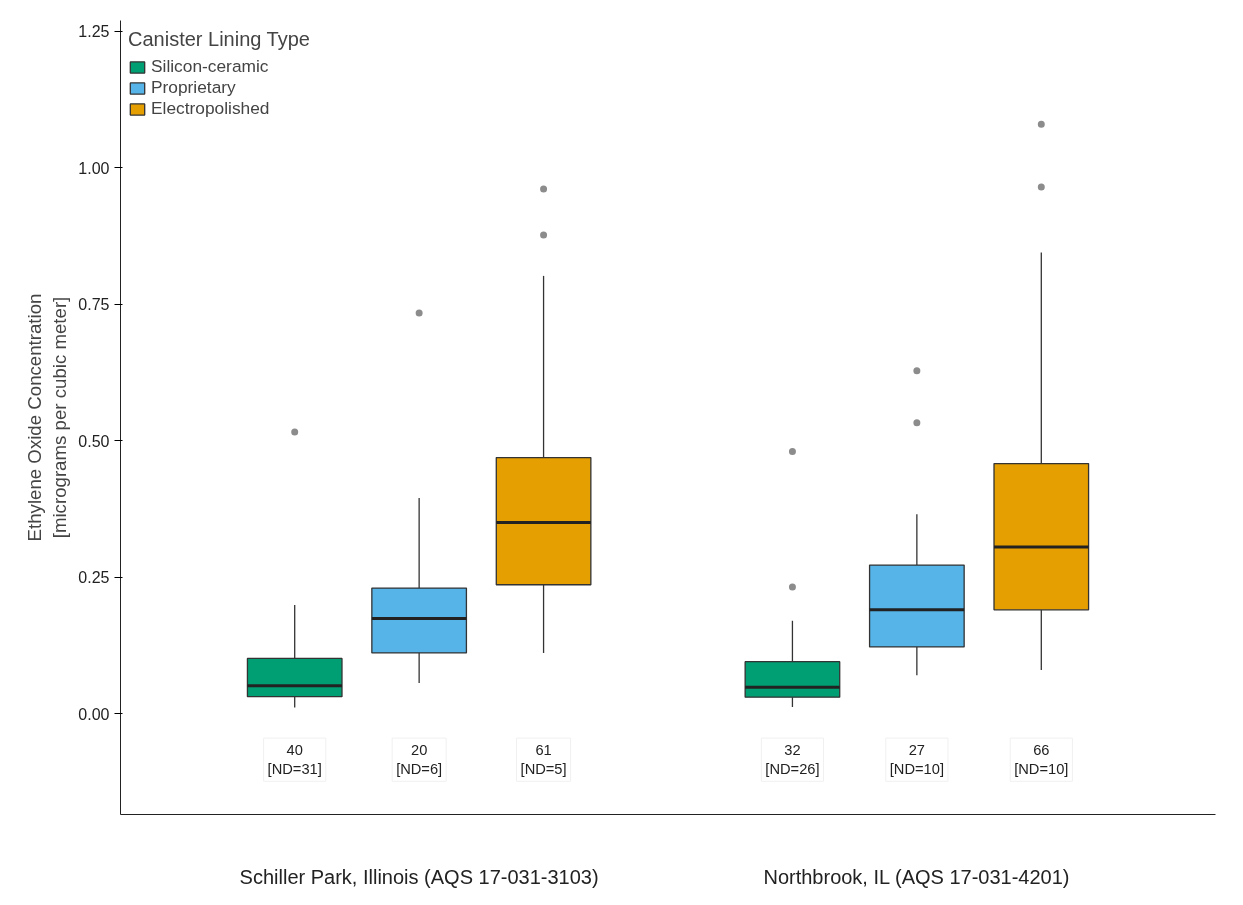 The width and height of the screenshot is (1243, 905). I want to click on x-tick-label: Schiller Park, Illinois (AQS 17-031-3103), so click(419, 876).